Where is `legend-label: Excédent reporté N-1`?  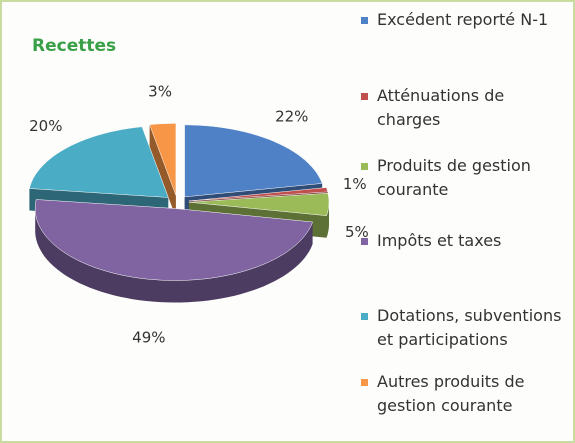 legend-label: Excédent reporté N-1 is located at coordinates (463, 19).